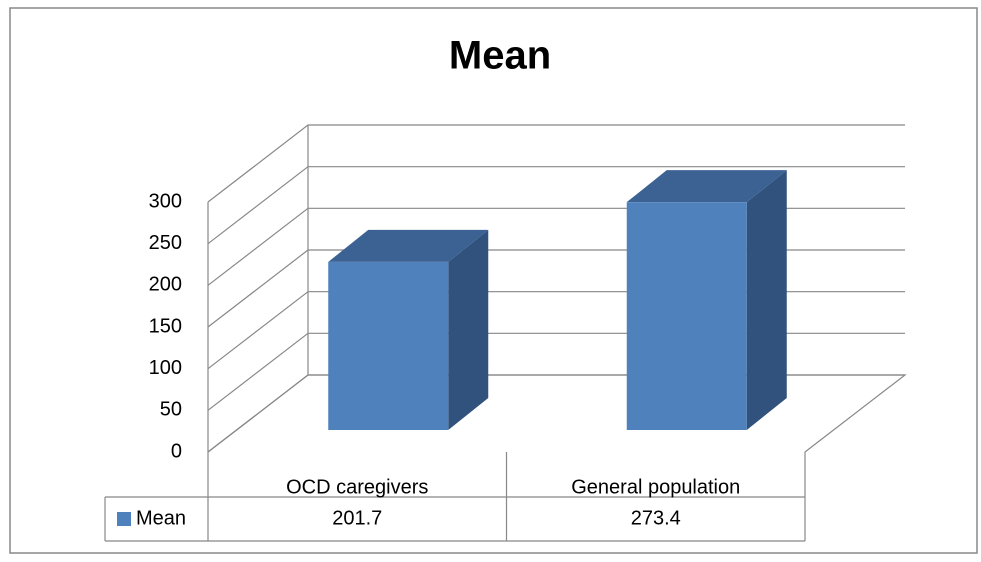 The height and width of the screenshot is (562, 981). I want to click on data-table-value: 273.4, so click(656, 518).